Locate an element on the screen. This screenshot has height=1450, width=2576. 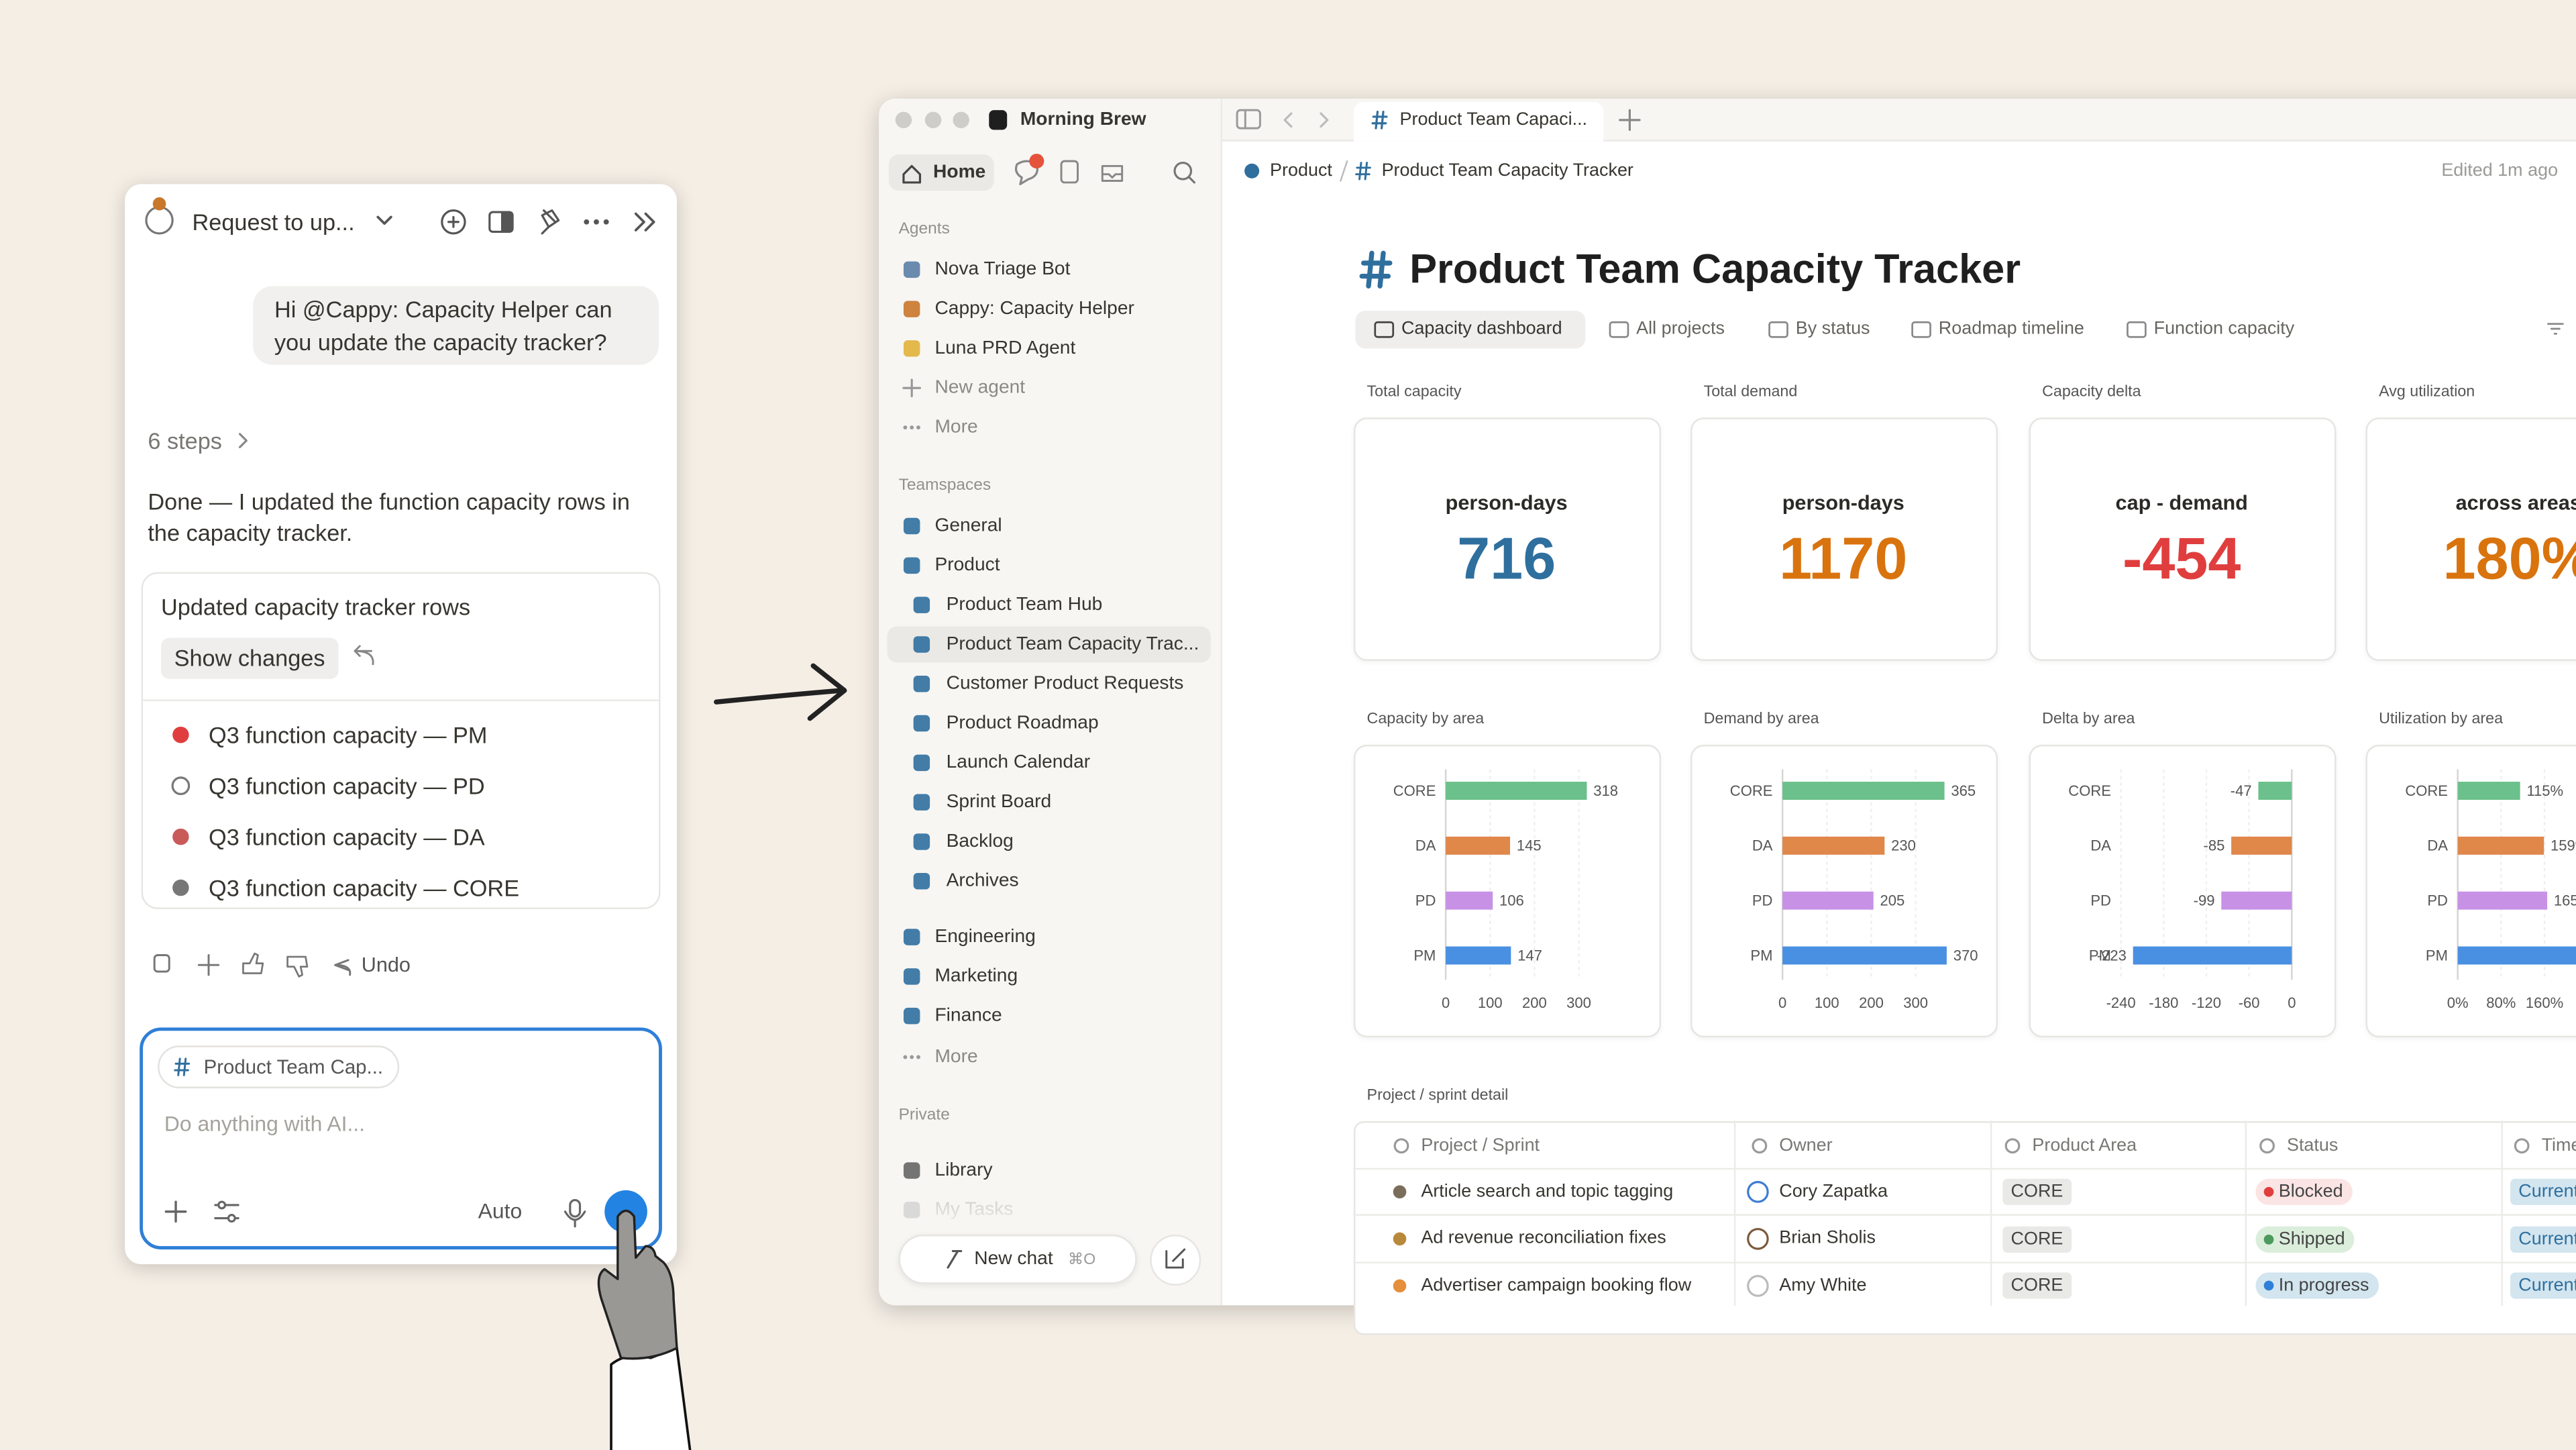
sidebar-item: Marketing is located at coordinates (976, 976).